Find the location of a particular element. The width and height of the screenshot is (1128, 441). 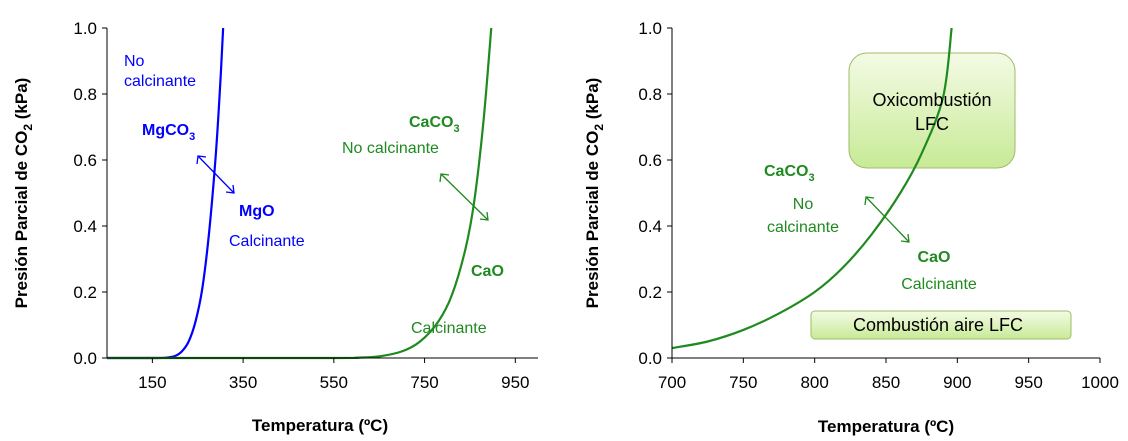

chart-2-y-tick-label: 0.8 is located at coordinates (650, 94).